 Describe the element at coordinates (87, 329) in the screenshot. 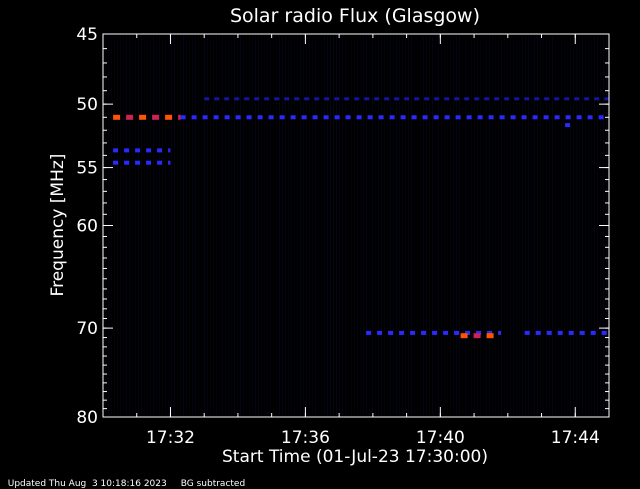

I see `y-tick-label: 70` at that location.